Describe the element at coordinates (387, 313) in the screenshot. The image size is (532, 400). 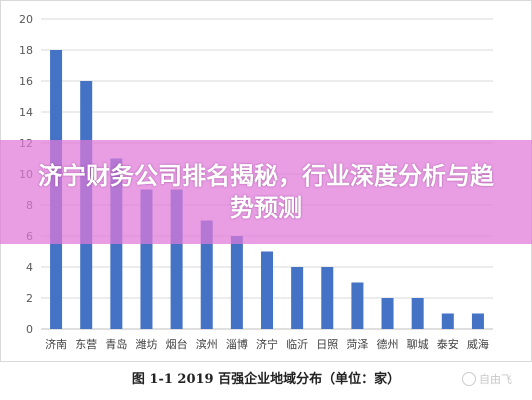
I see `bar-德州` at that location.